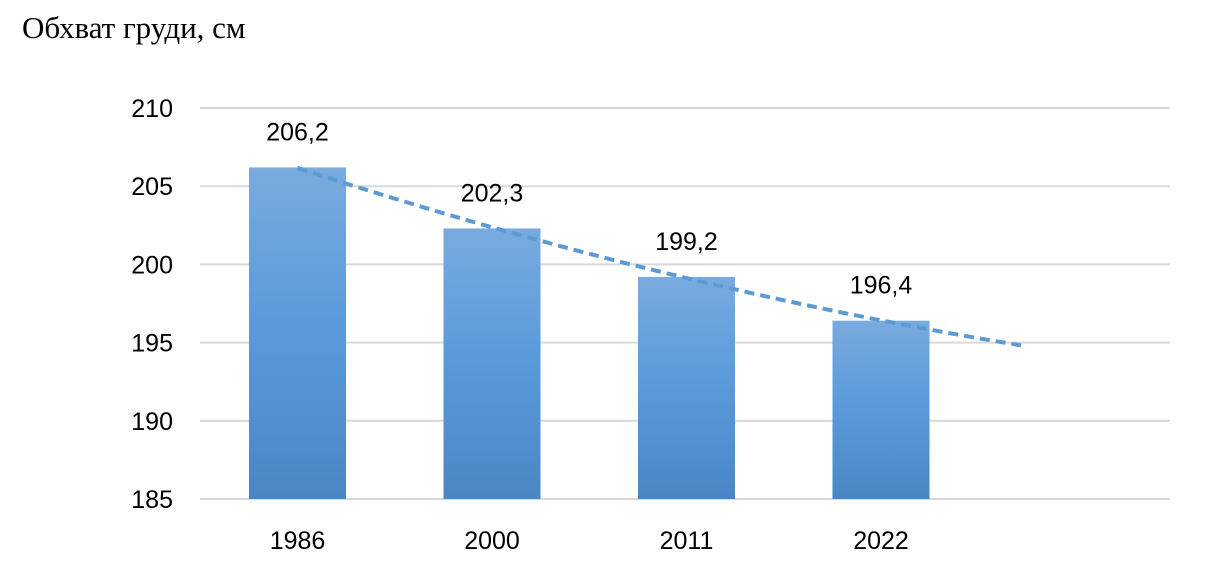  What do you see at coordinates (492, 541) in the screenshot?
I see `x-tick-label-2000: 2000` at bounding box center [492, 541].